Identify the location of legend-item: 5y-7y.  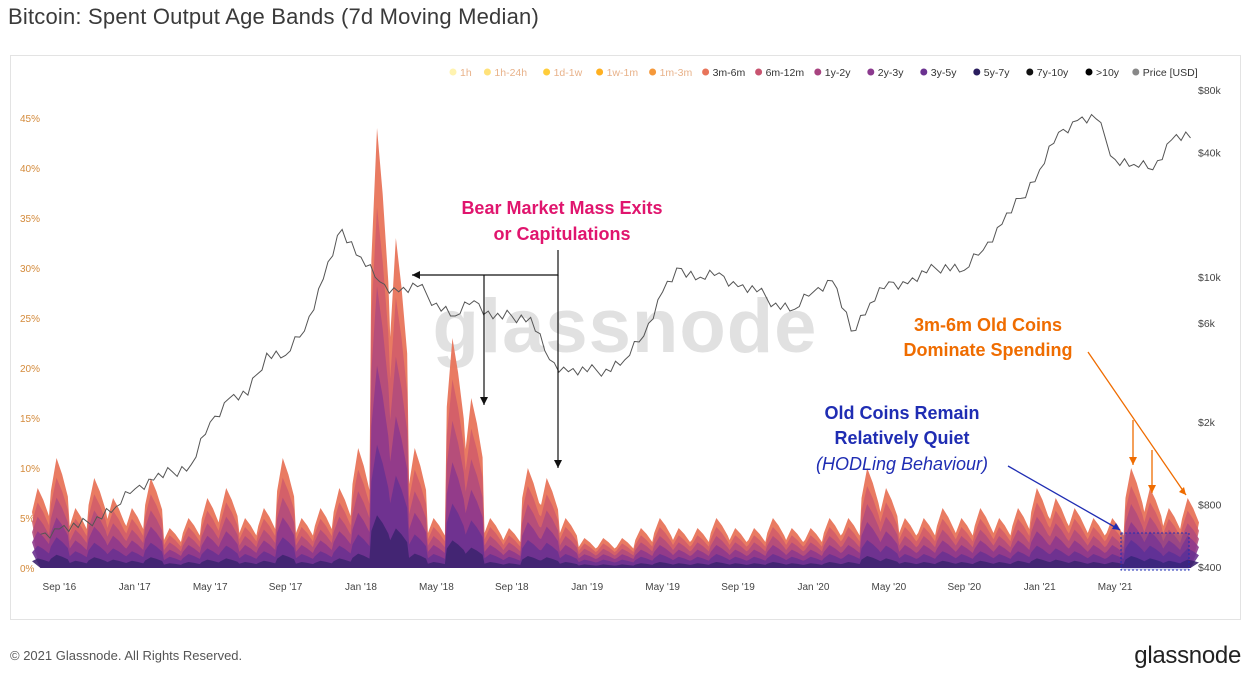
(991, 73).